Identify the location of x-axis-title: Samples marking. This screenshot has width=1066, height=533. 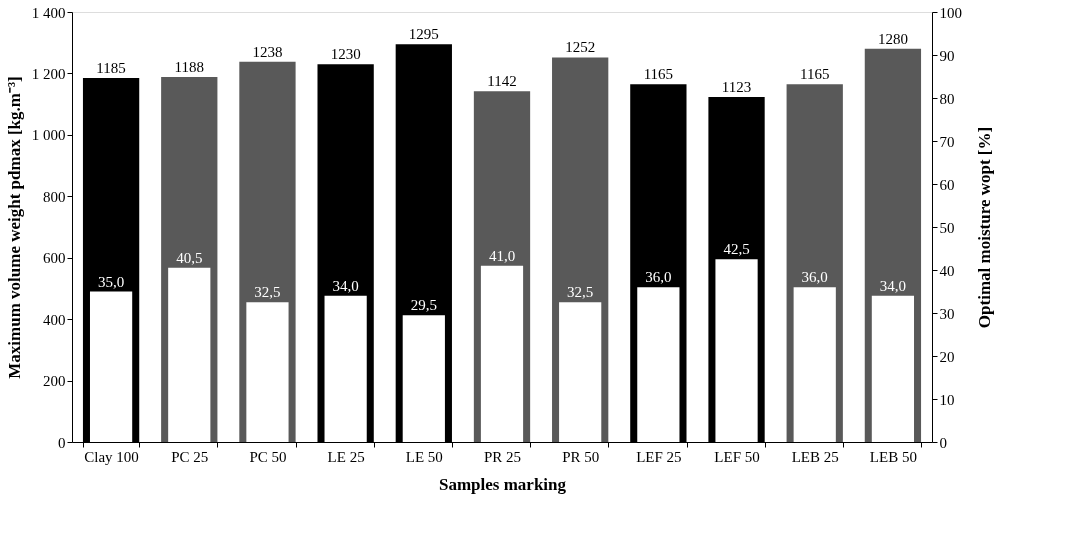
(502, 484).